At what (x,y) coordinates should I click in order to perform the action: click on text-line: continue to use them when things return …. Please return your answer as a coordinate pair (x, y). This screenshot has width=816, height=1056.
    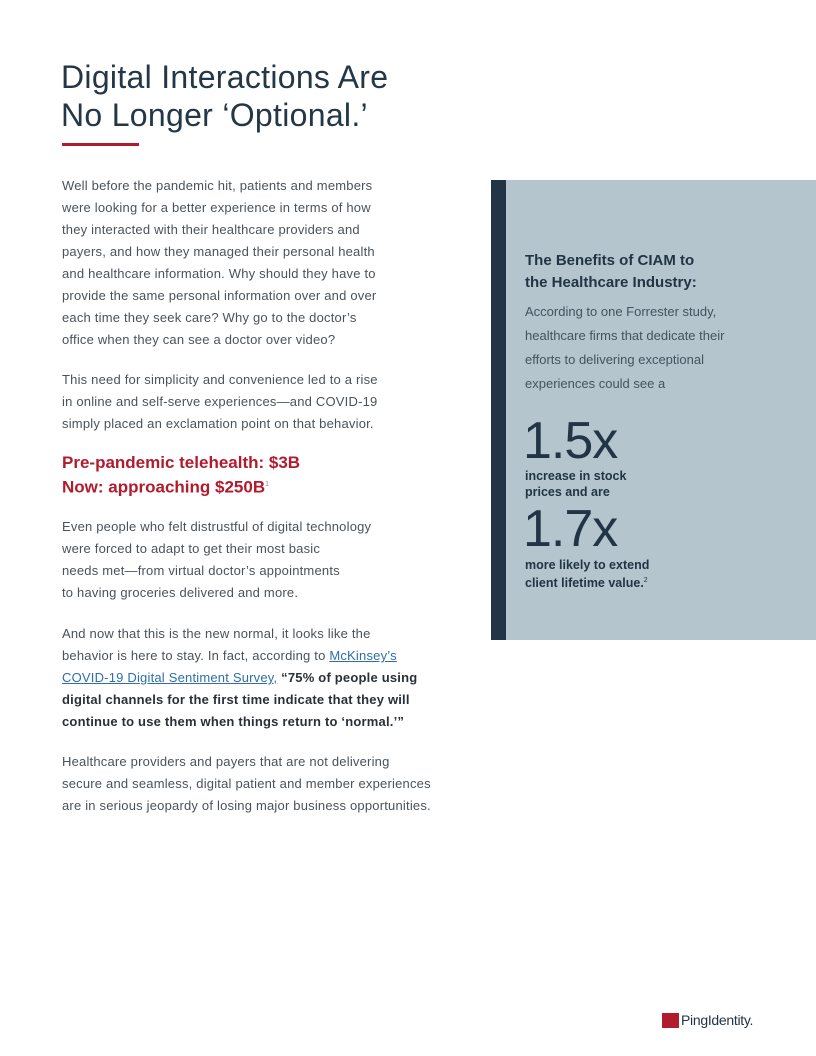
    Looking at the image, I should click on (239, 722).